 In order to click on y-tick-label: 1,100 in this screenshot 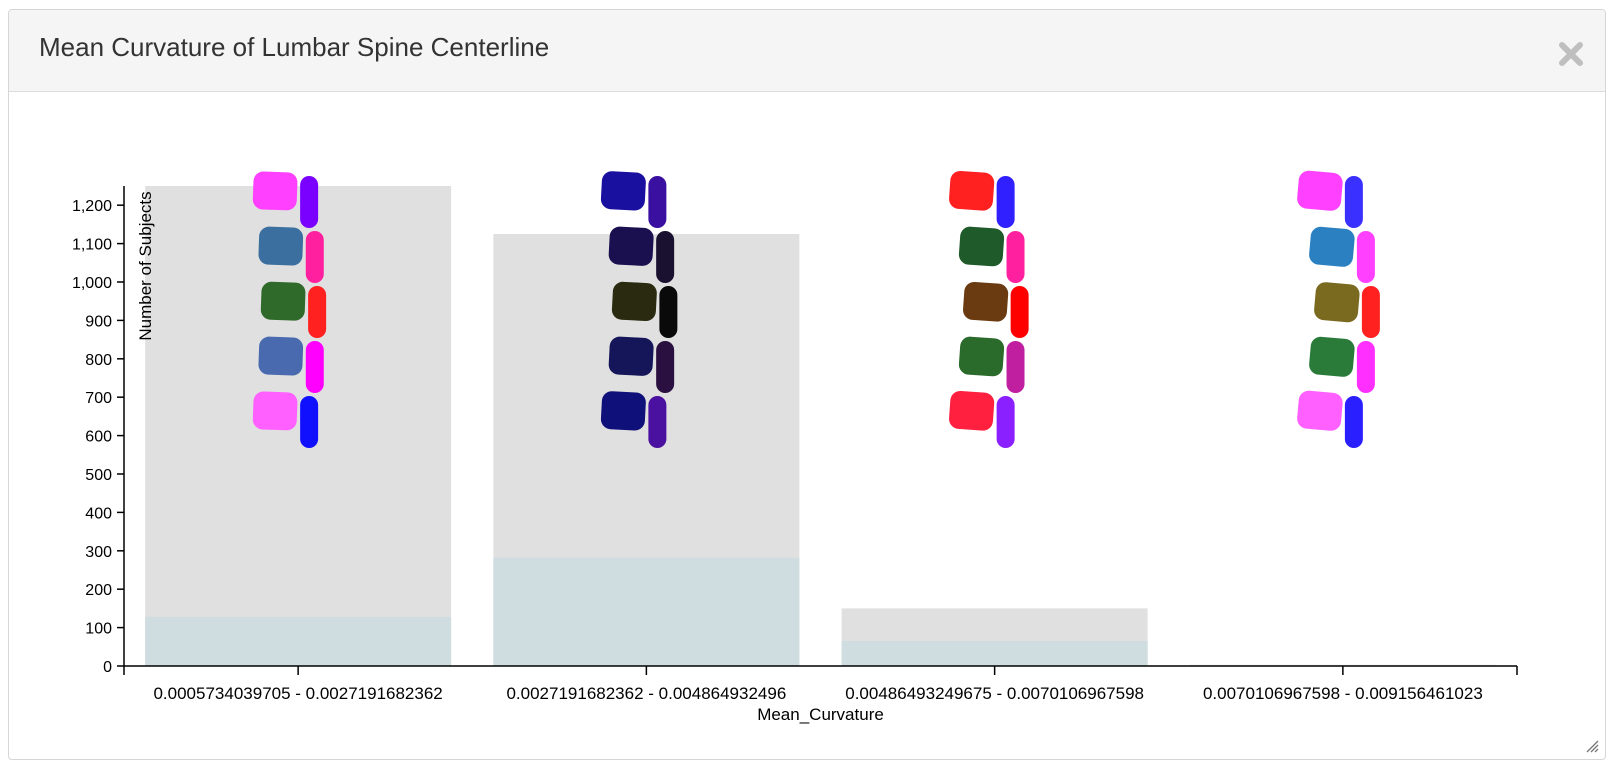, I will do `click(92, 245)`.